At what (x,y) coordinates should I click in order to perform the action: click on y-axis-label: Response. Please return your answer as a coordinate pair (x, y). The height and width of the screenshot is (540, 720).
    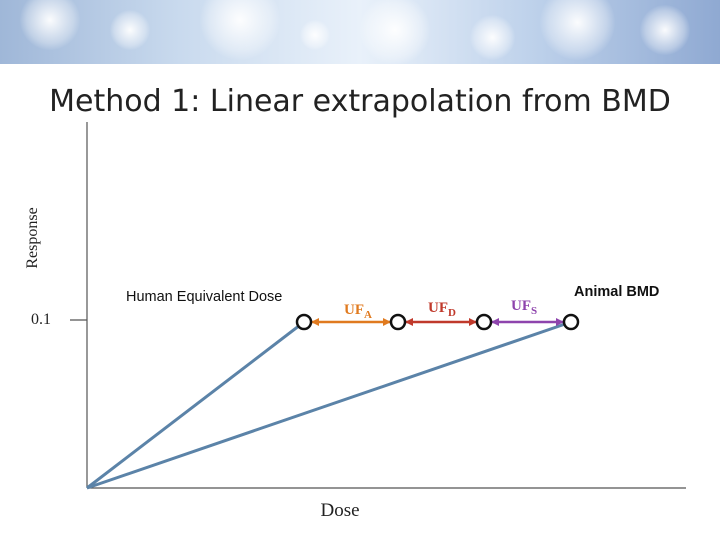
    Looking at the image, I should click on (32, 237).